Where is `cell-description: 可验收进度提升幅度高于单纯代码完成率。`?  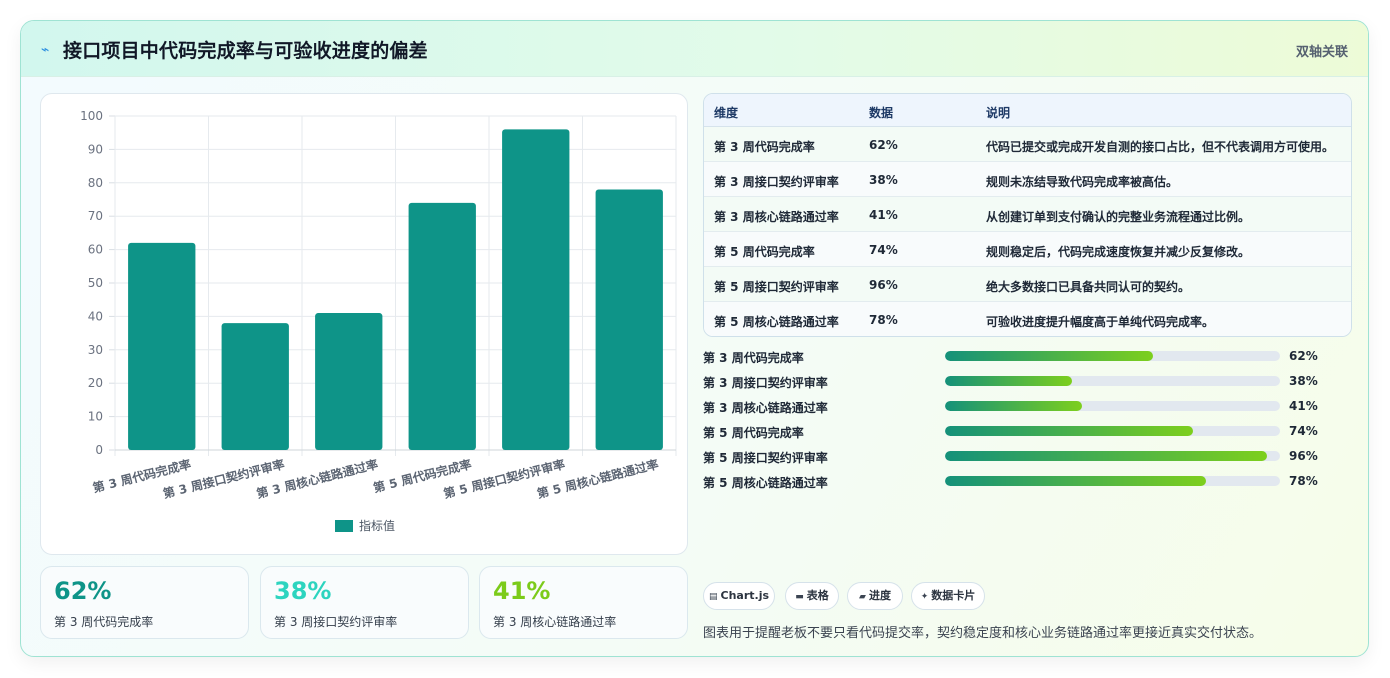 cell-description: 可验收进度提升幅度高于单纯代码完成率。 is located at coordinates (1100, 322).